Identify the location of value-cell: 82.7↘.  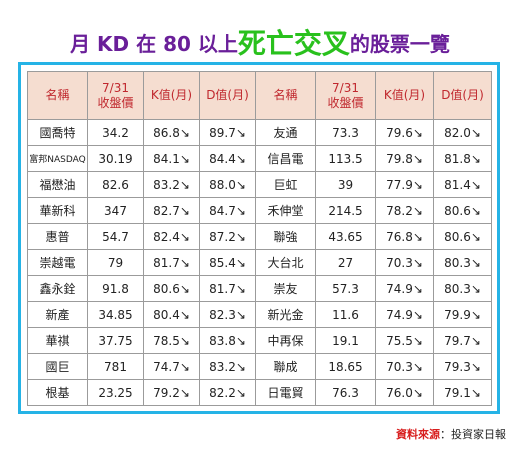
(171, 210).